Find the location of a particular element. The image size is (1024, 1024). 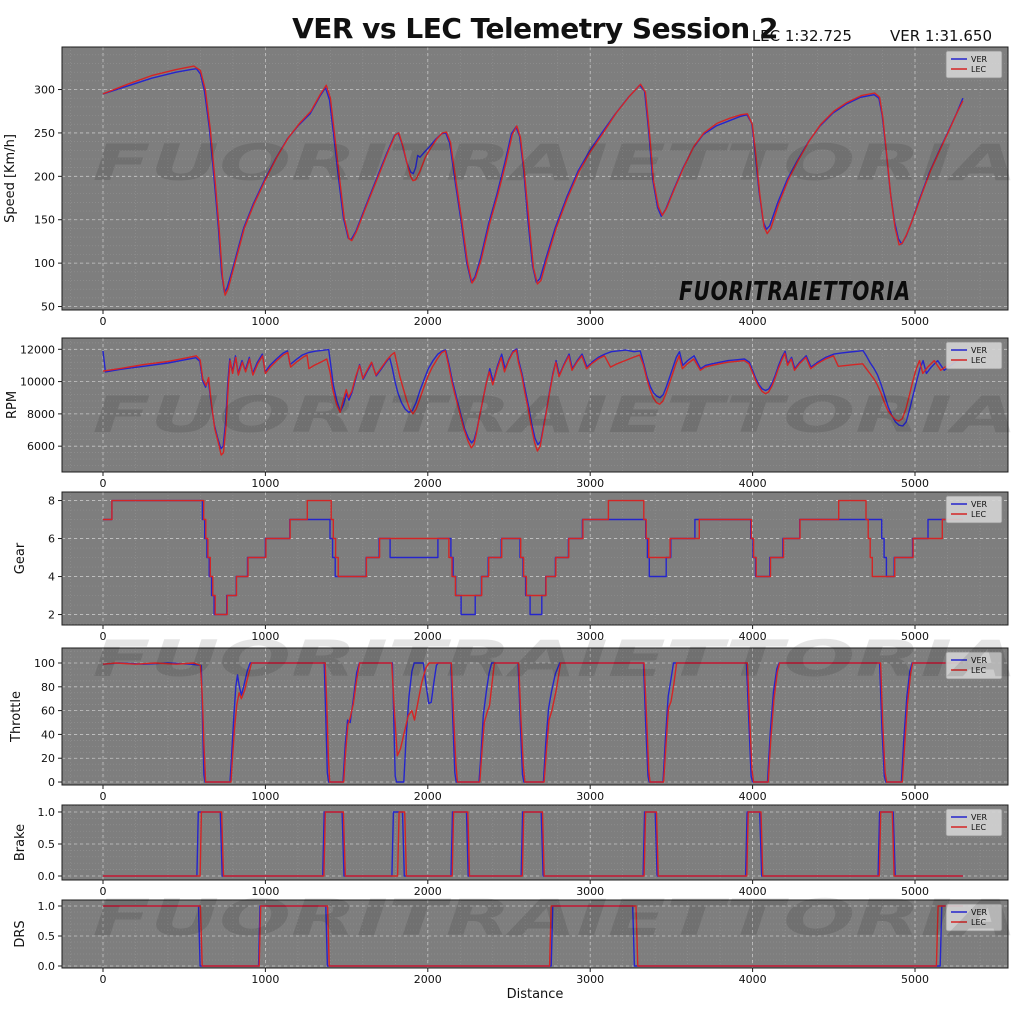

y-axis-title: Brake is located at coordinates (20, 842).